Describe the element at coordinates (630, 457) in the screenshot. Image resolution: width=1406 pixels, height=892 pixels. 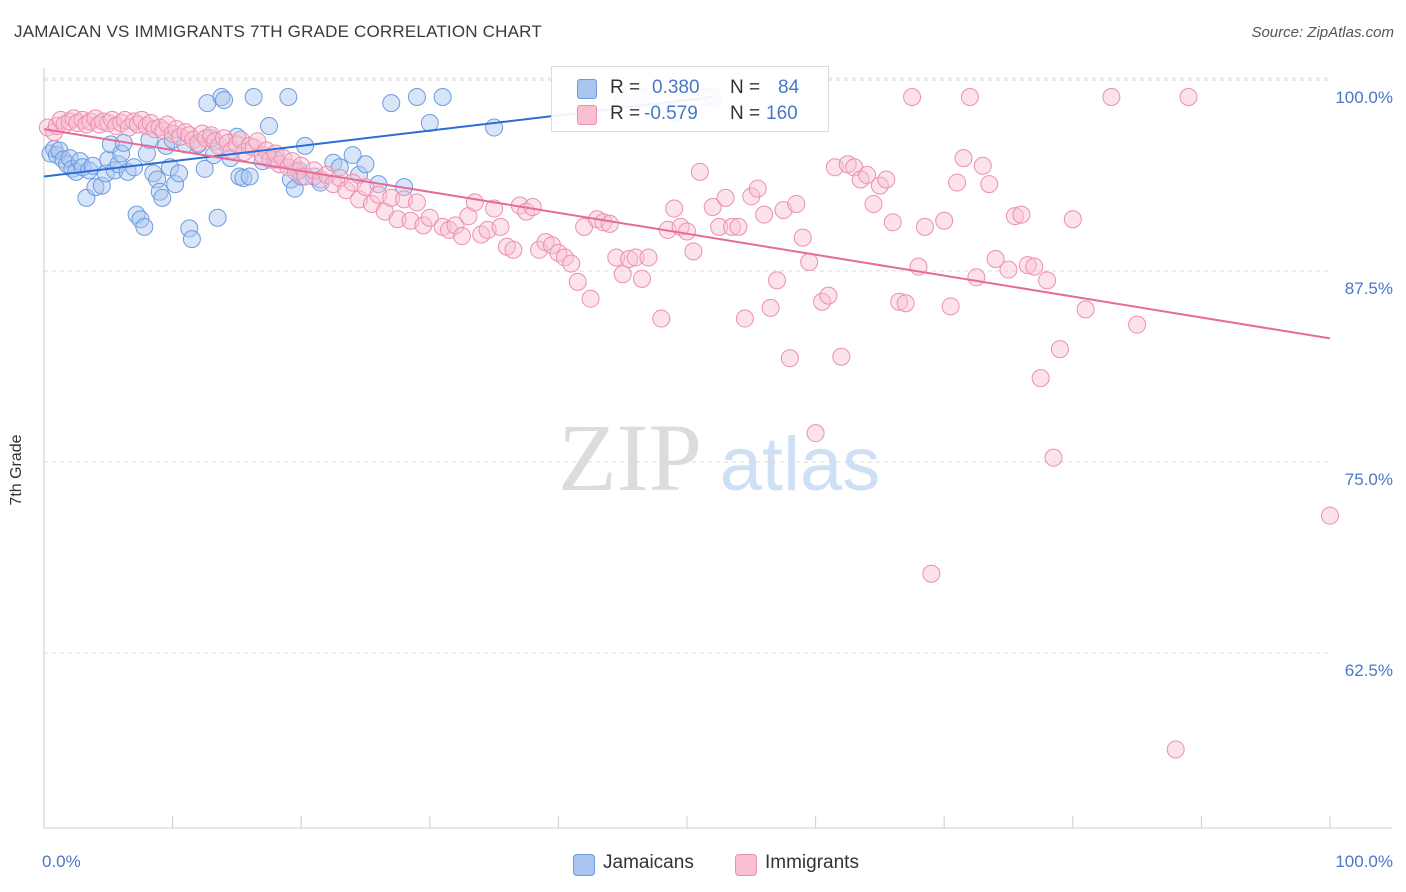
I see `watermark-zip: ZIP` at that location.